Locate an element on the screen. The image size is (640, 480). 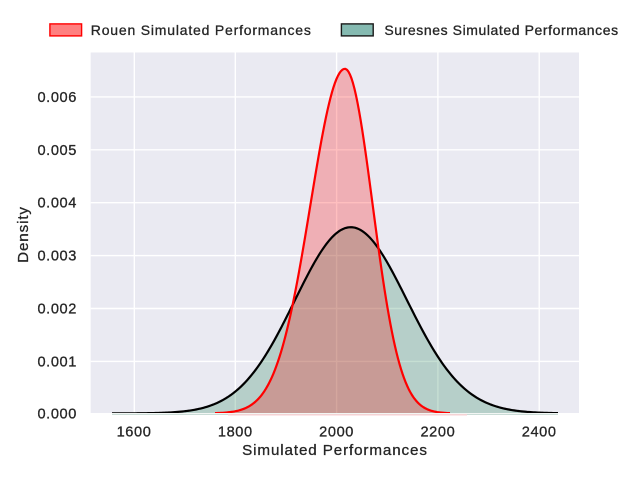
svg-text: 1800 is located at coordinates (235, 433).